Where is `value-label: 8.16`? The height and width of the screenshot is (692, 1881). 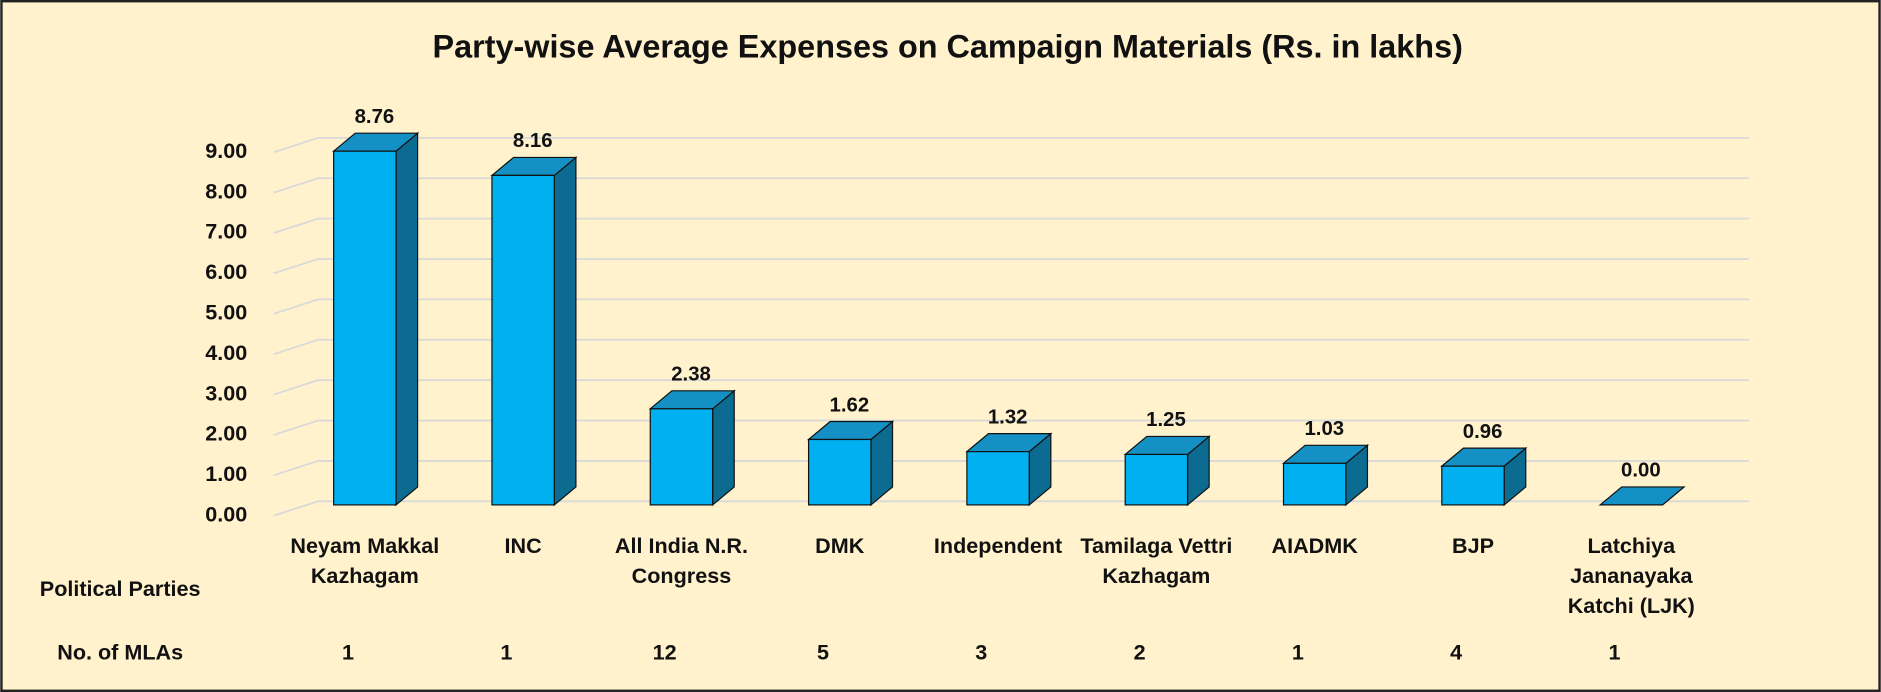 value-label: 8.16 is located at coordinates (533, 141).